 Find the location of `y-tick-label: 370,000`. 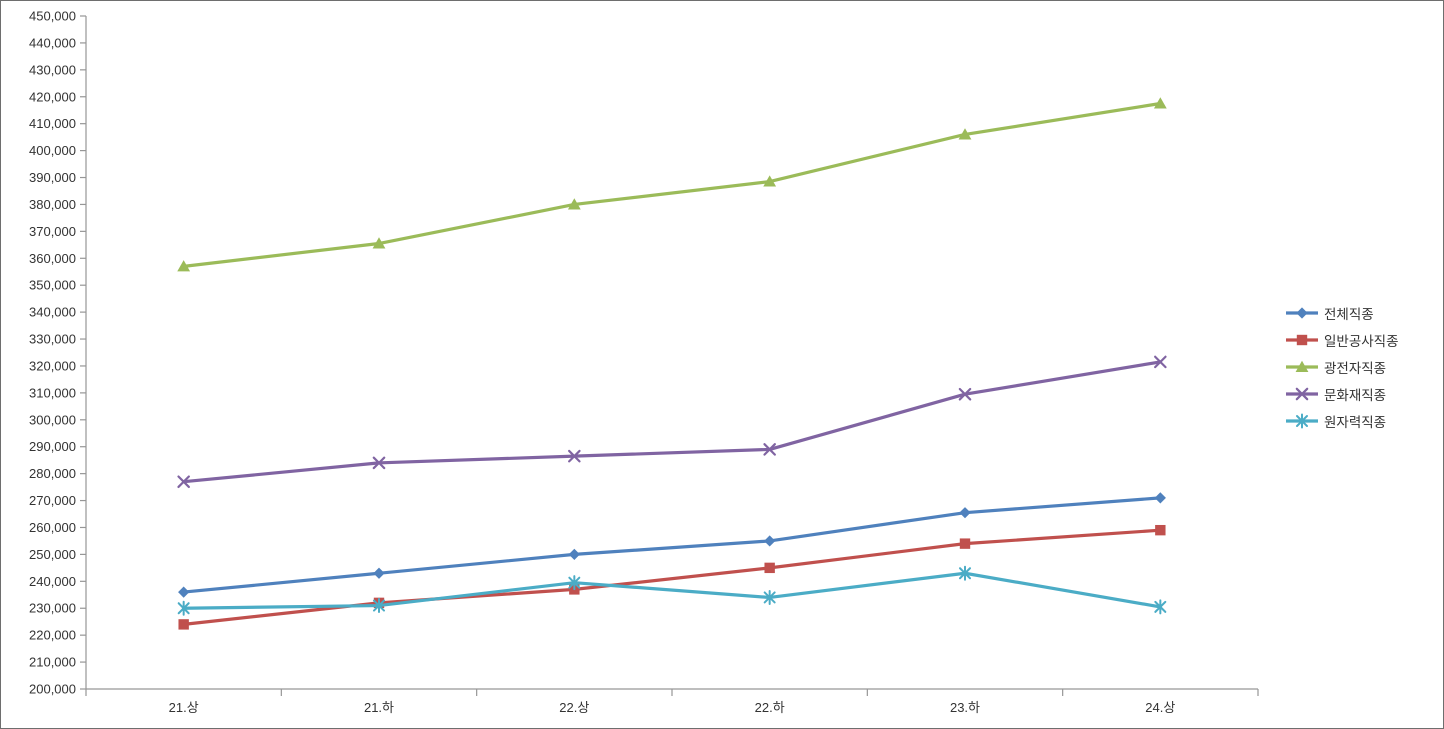

y-tick-label: 370,000 is located at coordinates (52, 231).